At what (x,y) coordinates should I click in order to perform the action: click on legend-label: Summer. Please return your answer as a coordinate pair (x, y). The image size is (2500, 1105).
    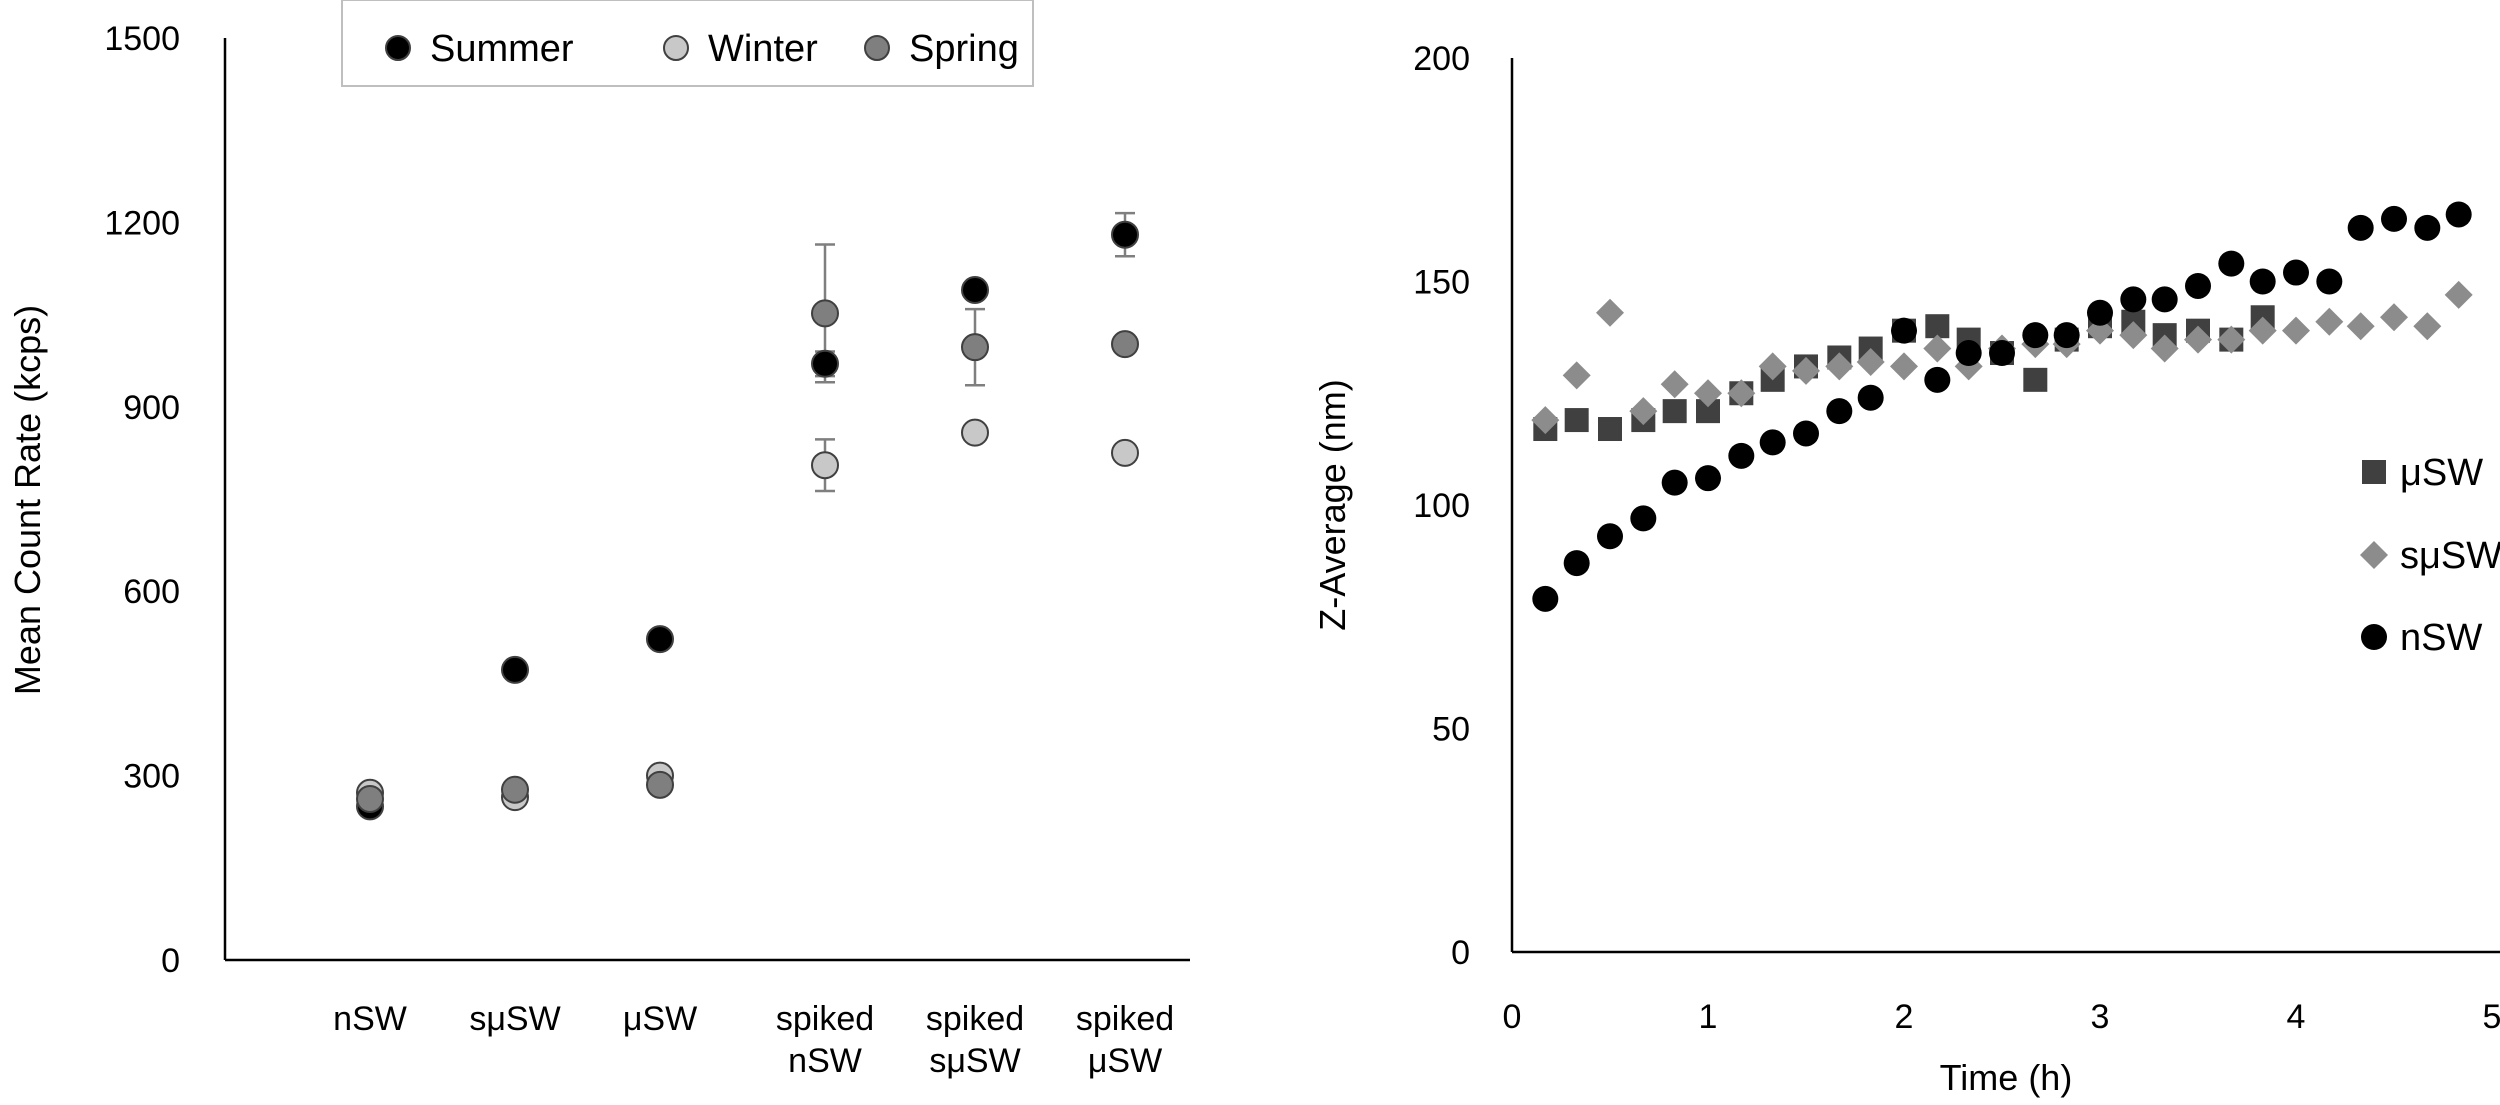
    Looking at the image, I should click on (502, 49).